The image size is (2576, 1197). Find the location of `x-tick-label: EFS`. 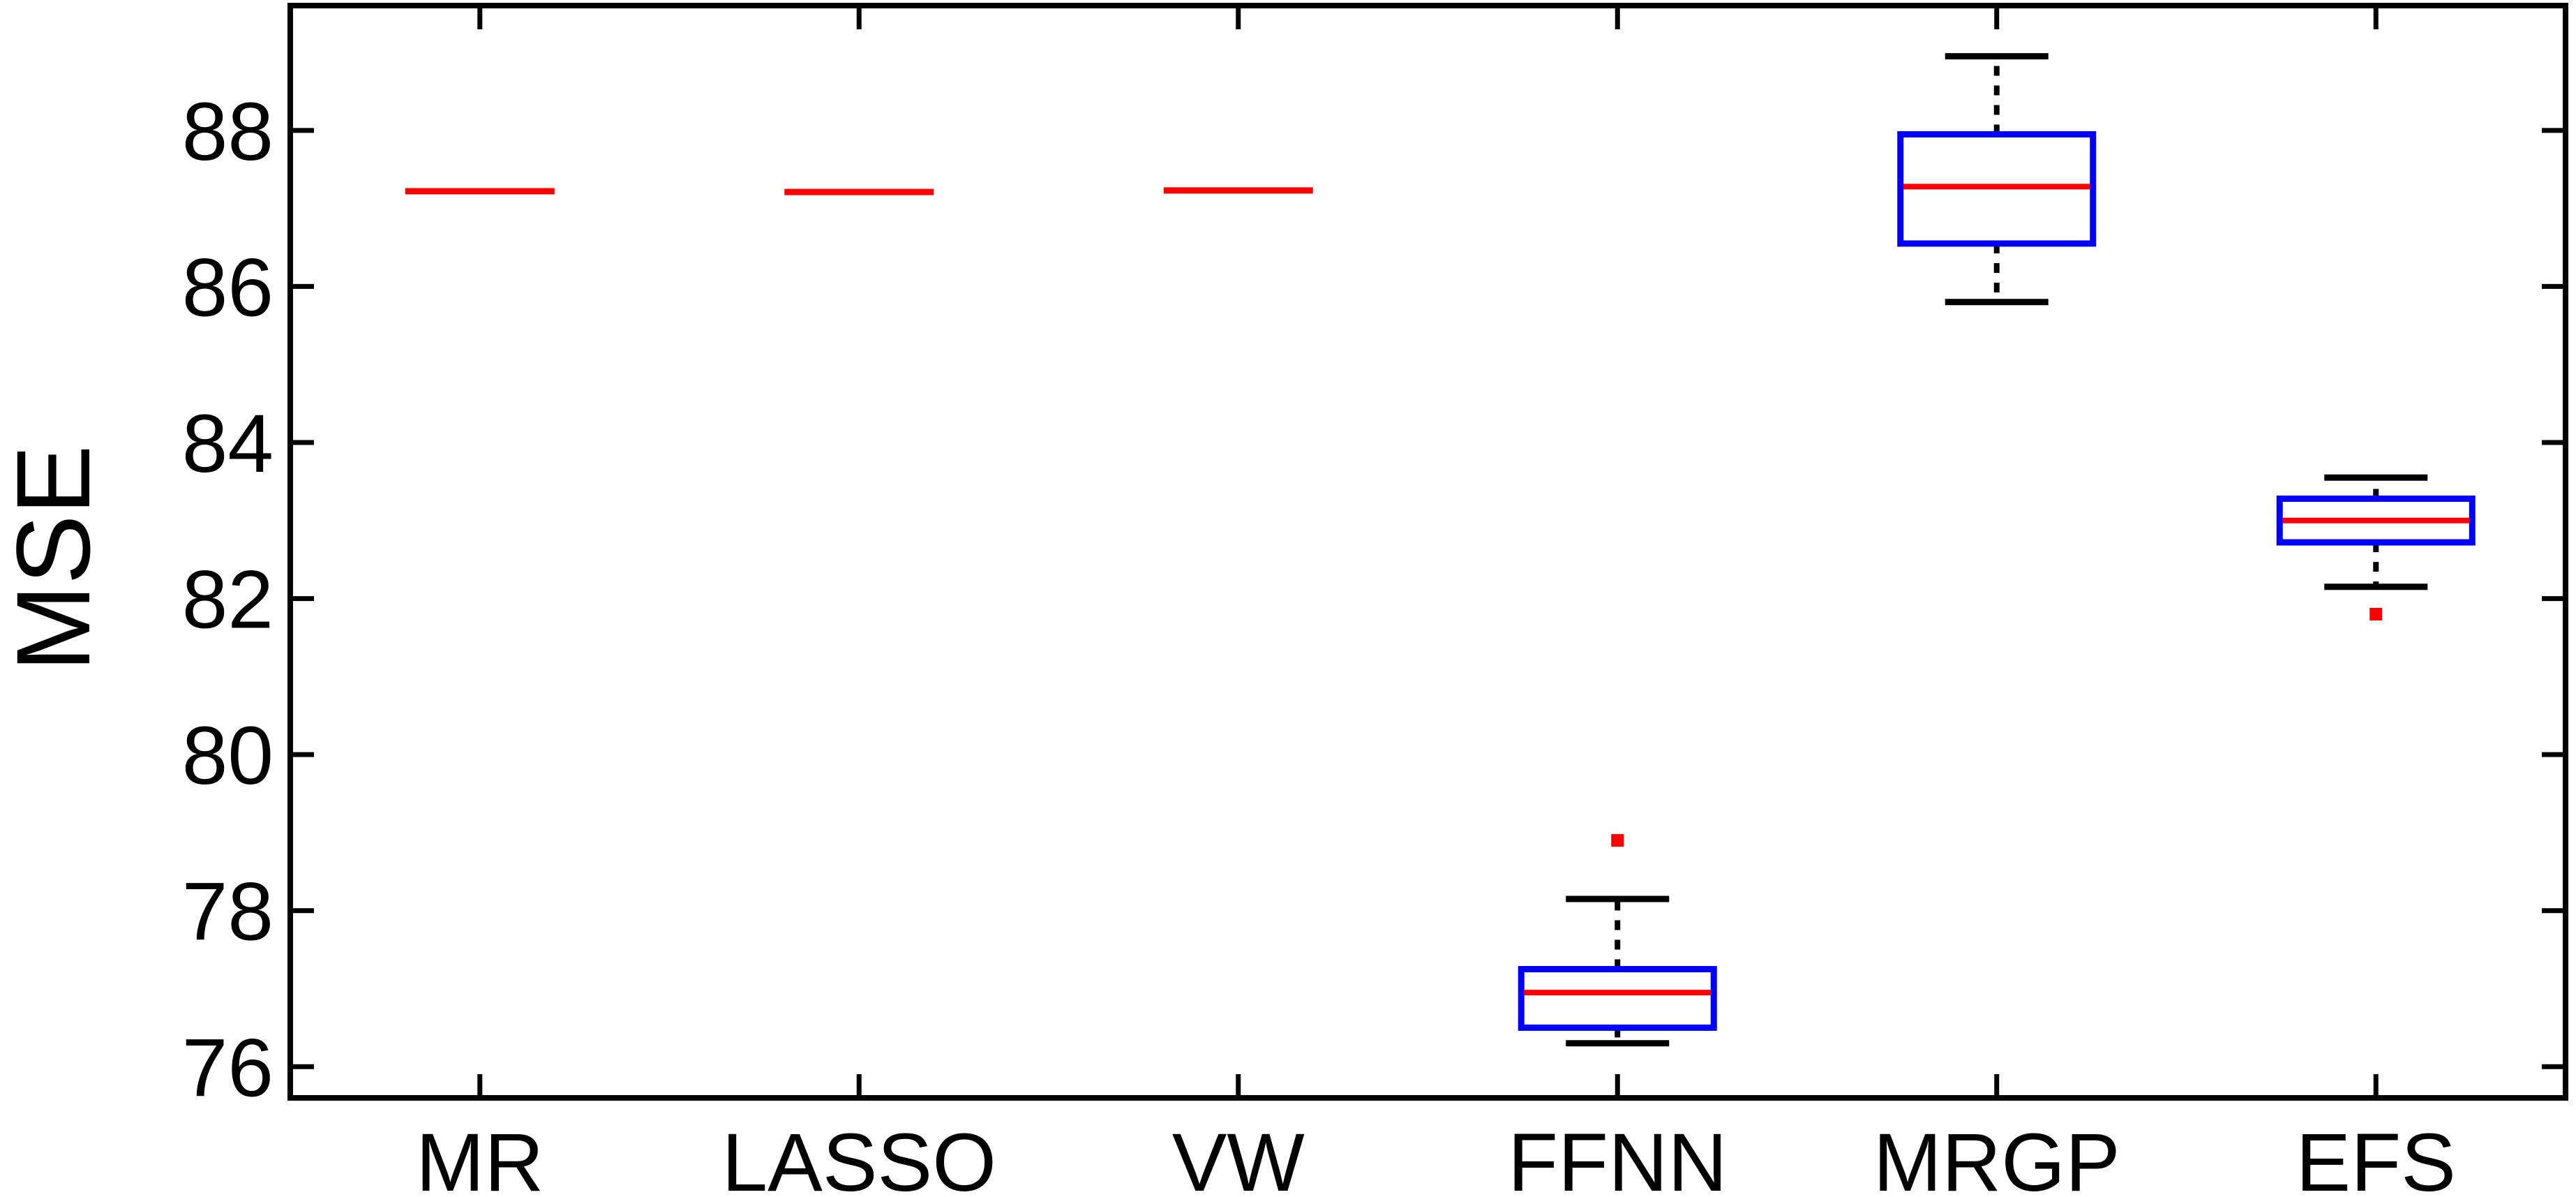

x-tick-label: EFS is located at coordinates (2376, 1157).